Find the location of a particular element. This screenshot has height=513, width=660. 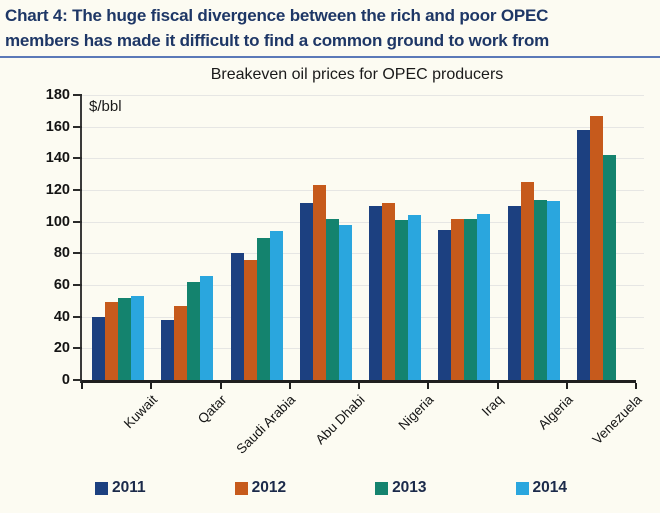

bar-iraq-2014 is located at coordinates (484, 296).